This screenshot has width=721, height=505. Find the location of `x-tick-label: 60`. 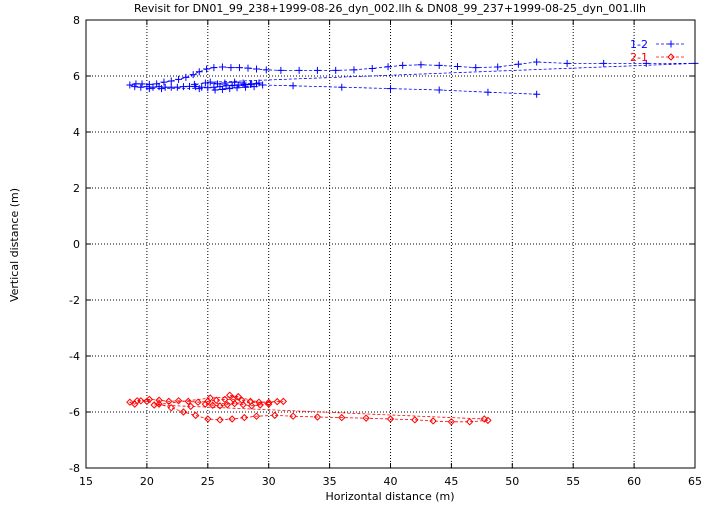

x-tick-label: 60 is located at coordinates (634, 481).